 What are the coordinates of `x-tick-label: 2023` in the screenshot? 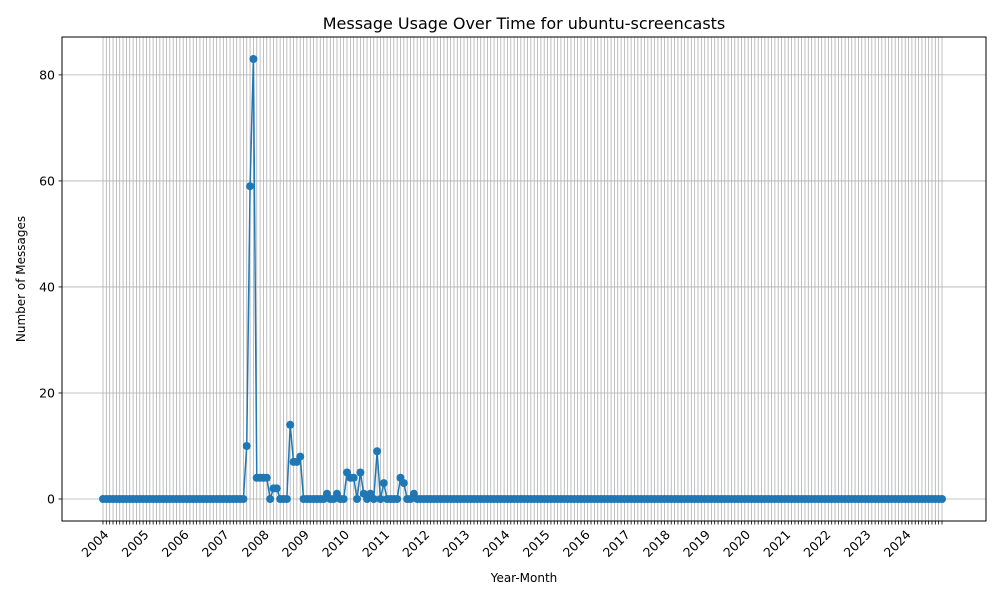 It's located at (857, 543).